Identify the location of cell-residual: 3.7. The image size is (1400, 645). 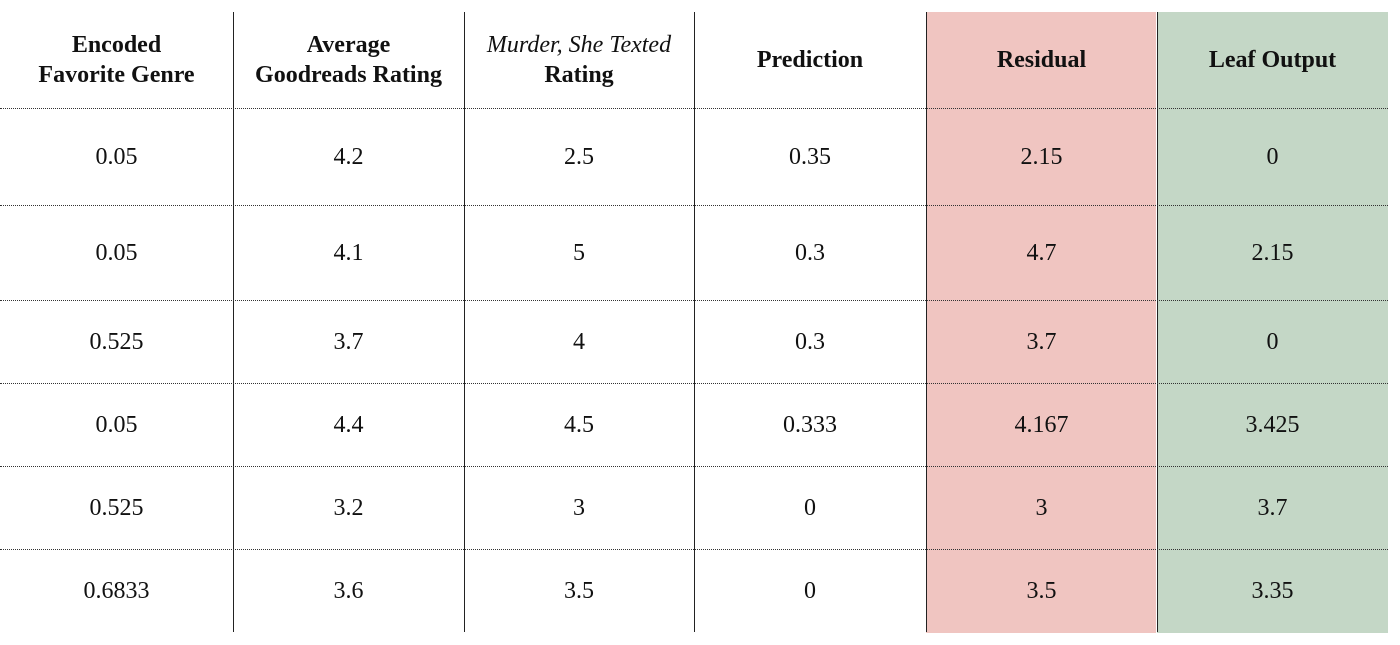
(1041, 341).